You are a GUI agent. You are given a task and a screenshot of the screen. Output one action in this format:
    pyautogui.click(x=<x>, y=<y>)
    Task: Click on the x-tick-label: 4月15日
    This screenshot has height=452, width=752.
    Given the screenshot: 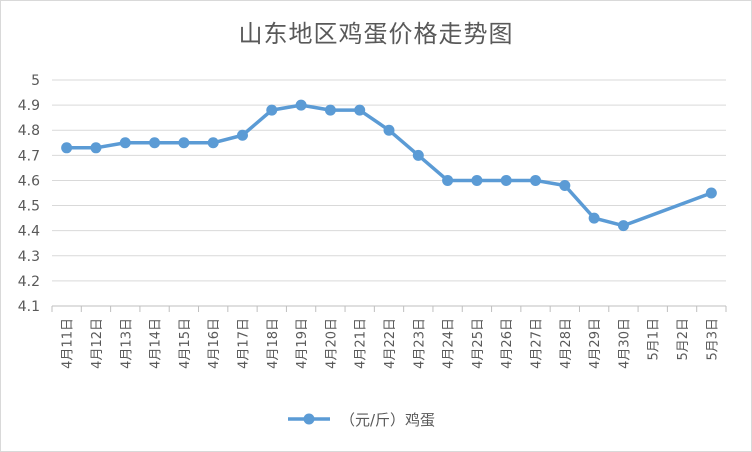 What is the action you would take?
    pyautogui.click(x=185, y=343)
    